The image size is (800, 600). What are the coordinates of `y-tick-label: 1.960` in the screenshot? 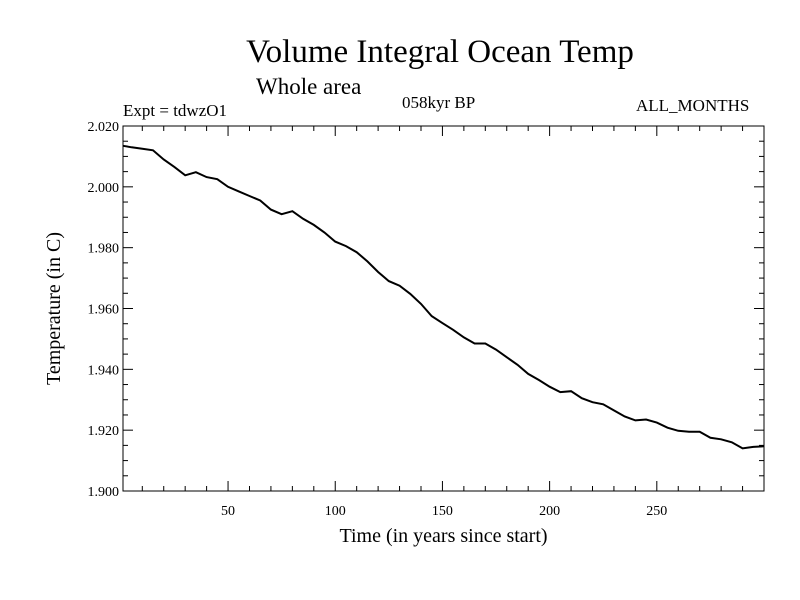 It's located at (104, 310).